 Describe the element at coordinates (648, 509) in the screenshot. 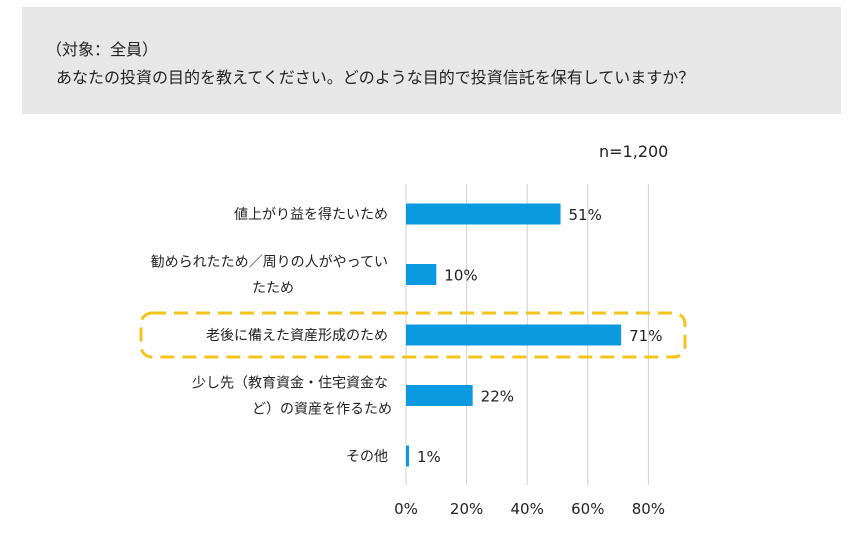

I see `x-tick-label-80: 80%` at that location.